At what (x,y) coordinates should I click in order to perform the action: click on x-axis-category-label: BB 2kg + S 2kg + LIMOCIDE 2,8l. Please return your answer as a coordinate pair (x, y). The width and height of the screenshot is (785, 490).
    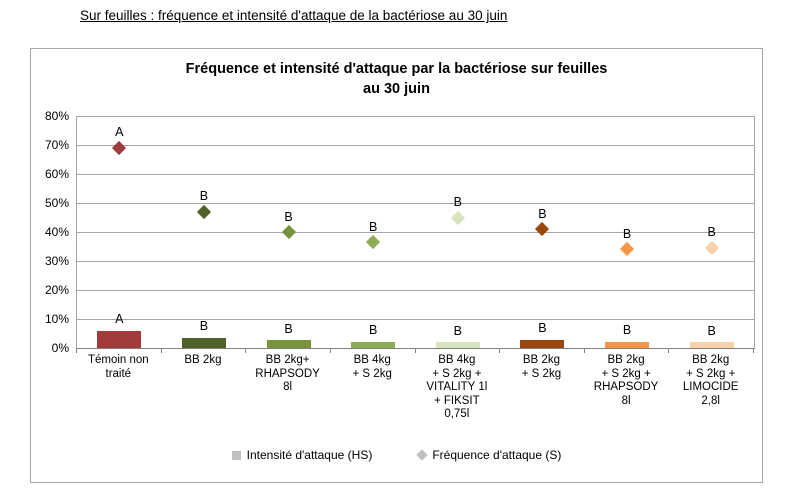
    Looking at the image, I should click on (710, 380).